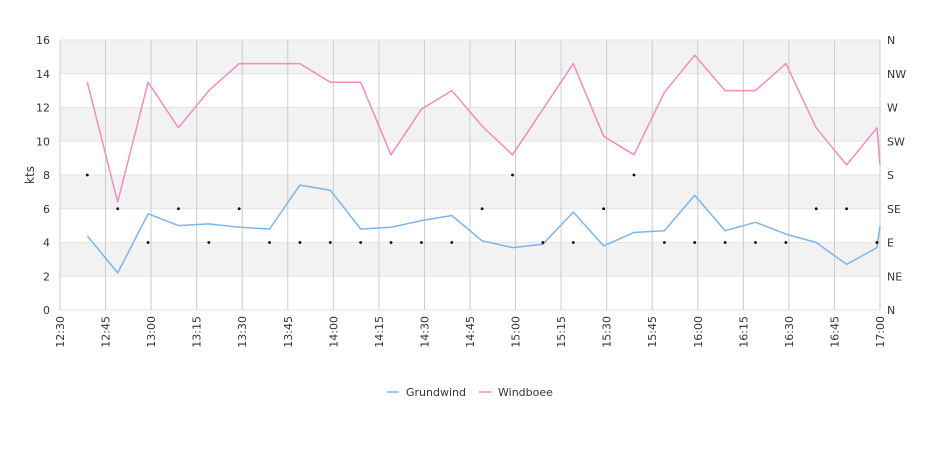 The height and width of the screenshot is (450, 940). I want to click on x-tick-label: 15:15, so click(561, 332).